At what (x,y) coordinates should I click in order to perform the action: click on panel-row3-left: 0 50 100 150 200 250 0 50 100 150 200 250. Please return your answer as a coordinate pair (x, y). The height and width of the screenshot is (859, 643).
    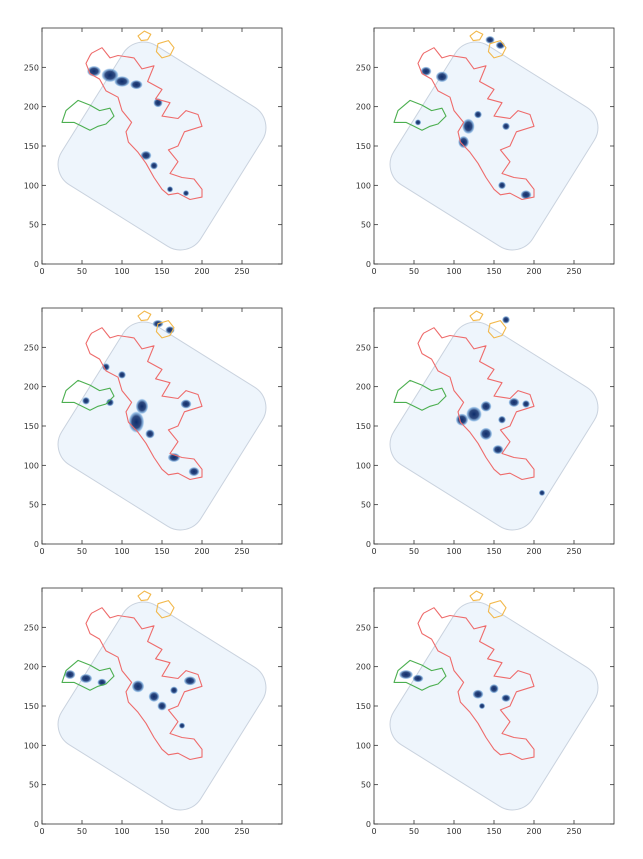
    Looking at the image, I should click on (153, 711).